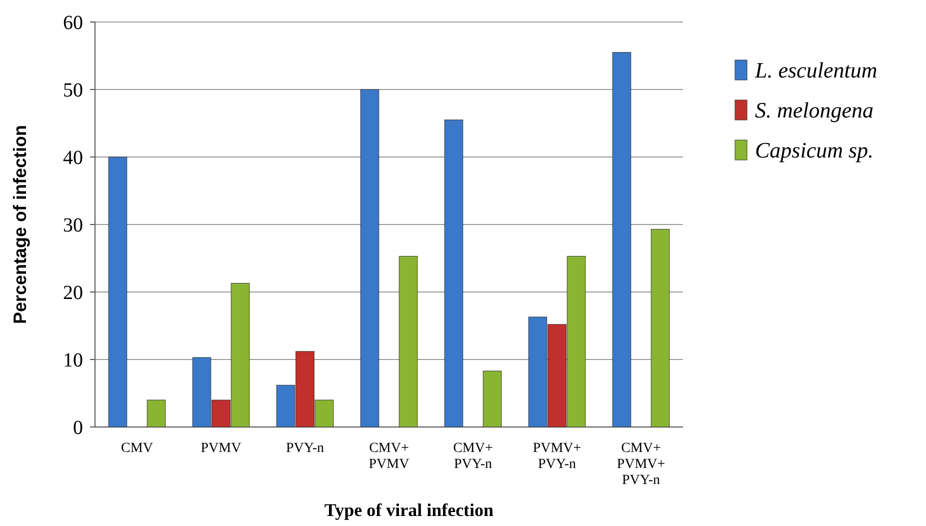 This screenshot has width=926, height=526. I want to click on y-tick-label: 50, so click(73, 91).